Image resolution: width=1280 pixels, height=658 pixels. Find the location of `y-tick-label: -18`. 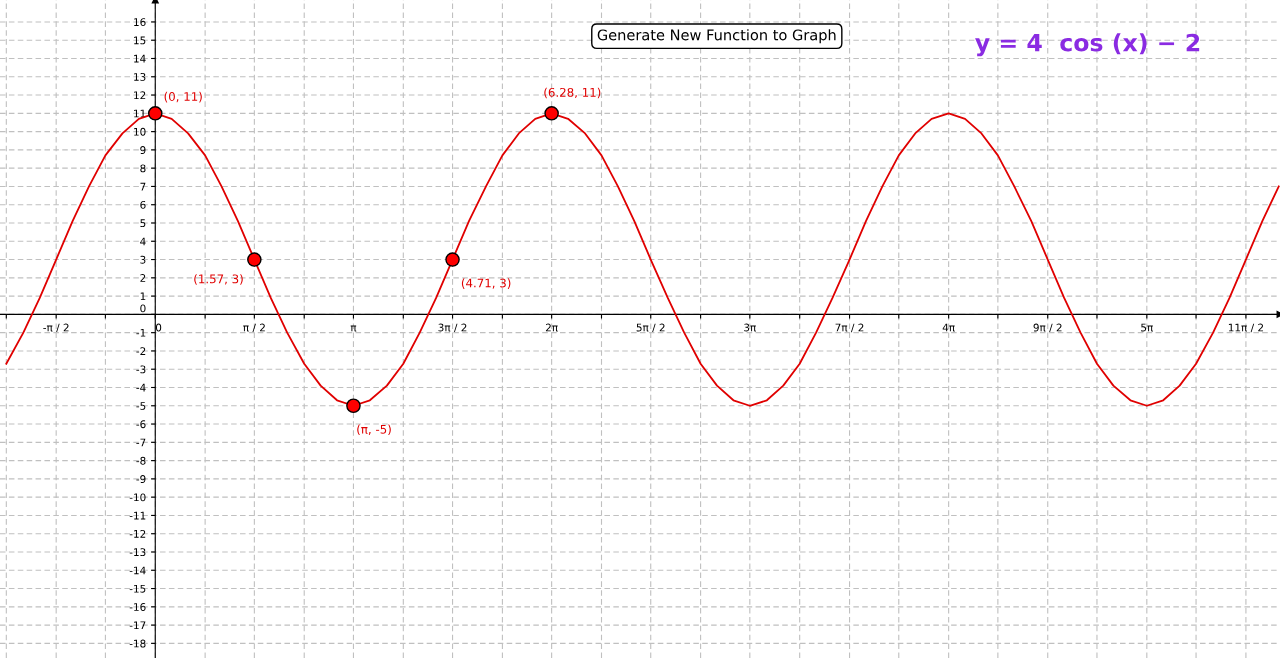

y-tick-label: -18 is located at coordinates (137, 643).